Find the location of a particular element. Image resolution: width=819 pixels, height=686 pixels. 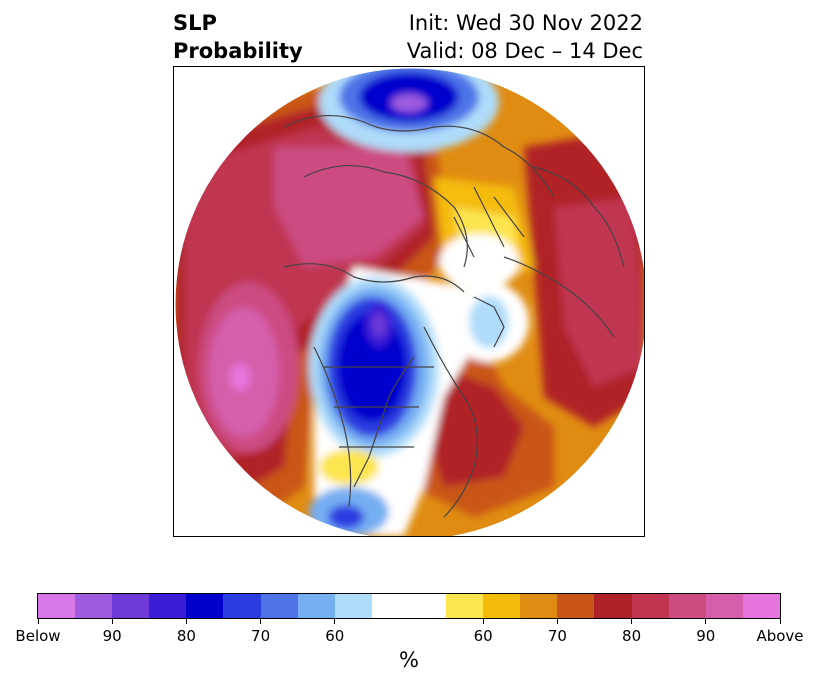

colorbar-neutral is located at coordinates (409, 606).